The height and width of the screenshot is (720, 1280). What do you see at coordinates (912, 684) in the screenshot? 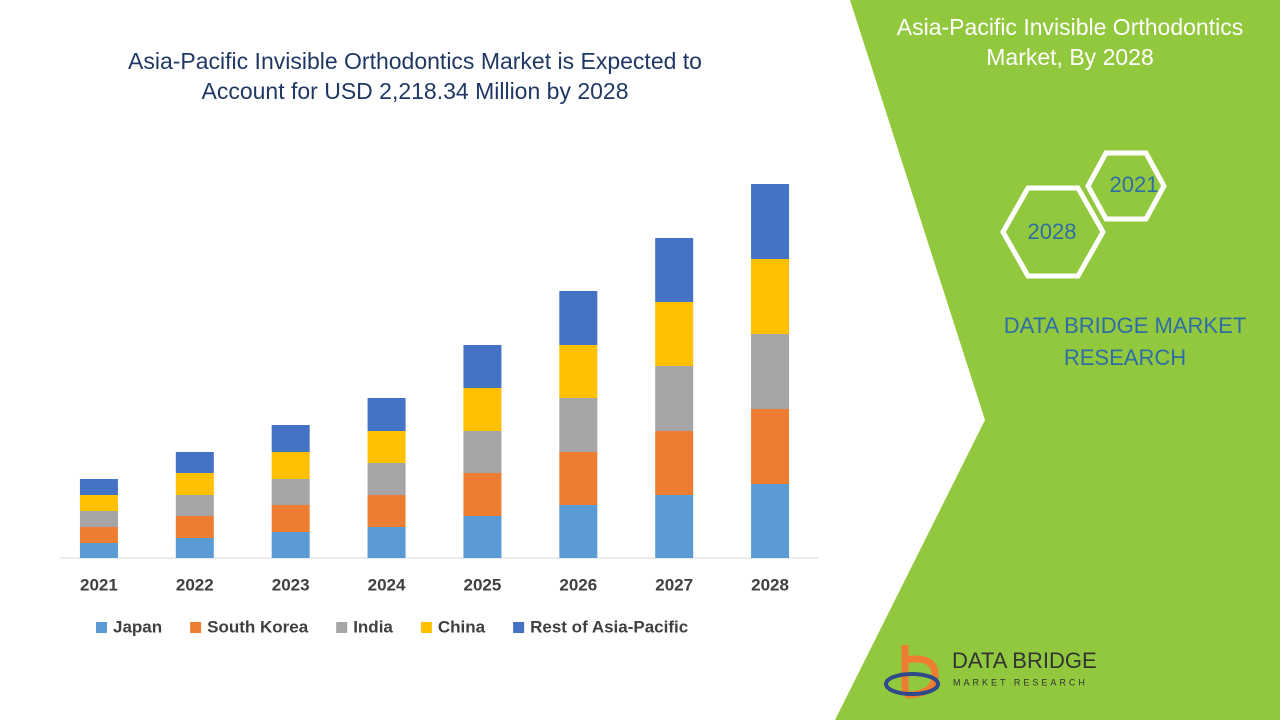
I see `logo-mark` at bounding box center [912, 684].